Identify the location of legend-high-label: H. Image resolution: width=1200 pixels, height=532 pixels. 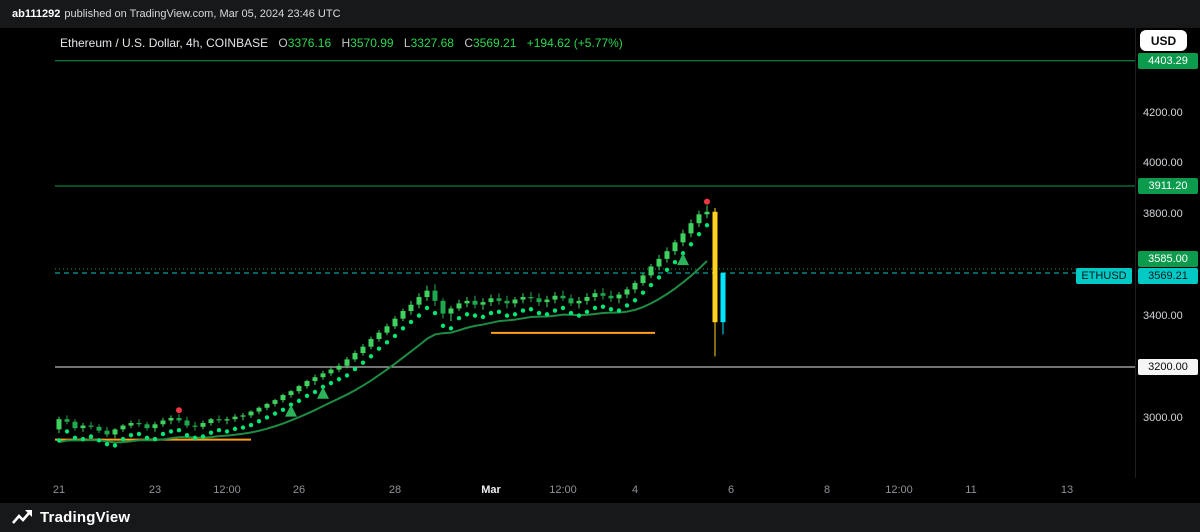
(346, 43).